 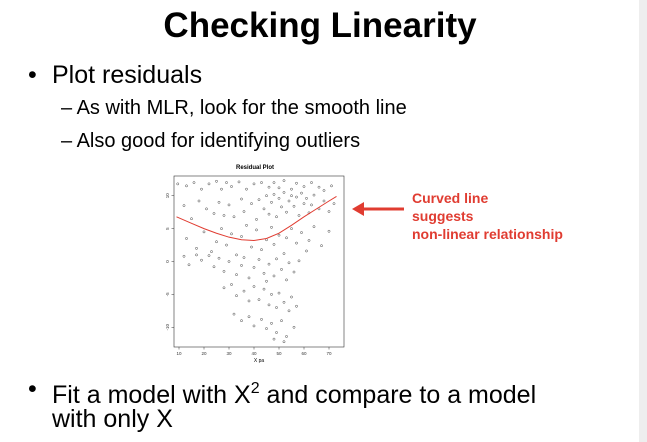 What do you see at coordinates (255, 168) in the screenshot?
I see `plot-title: Residual Plot` at bounding box center [255, 168].